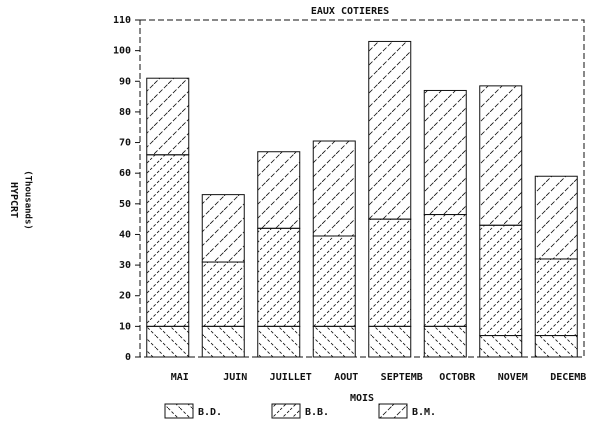 The height and width of the screenshot is (426, 600). Describe the element at coordinates (13, 200) in the screenshot. I see `y-axis-label: HYPCRT` at that location.